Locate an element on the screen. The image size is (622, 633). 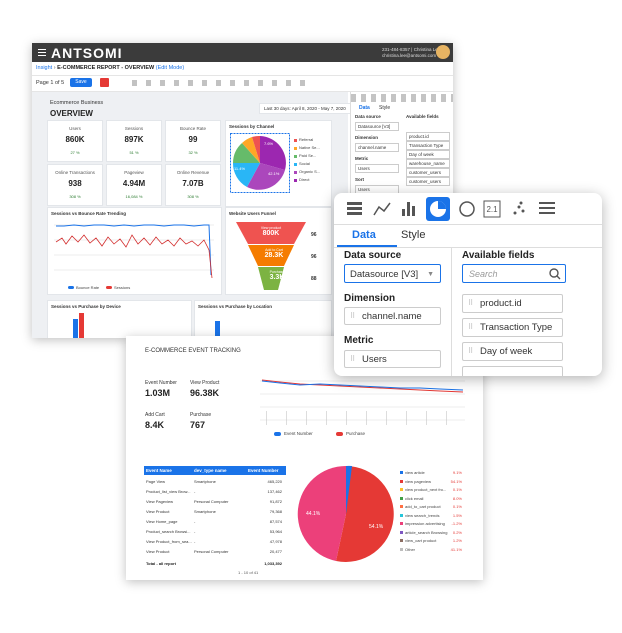
field-value: Users is located at coordinates (374, 359).